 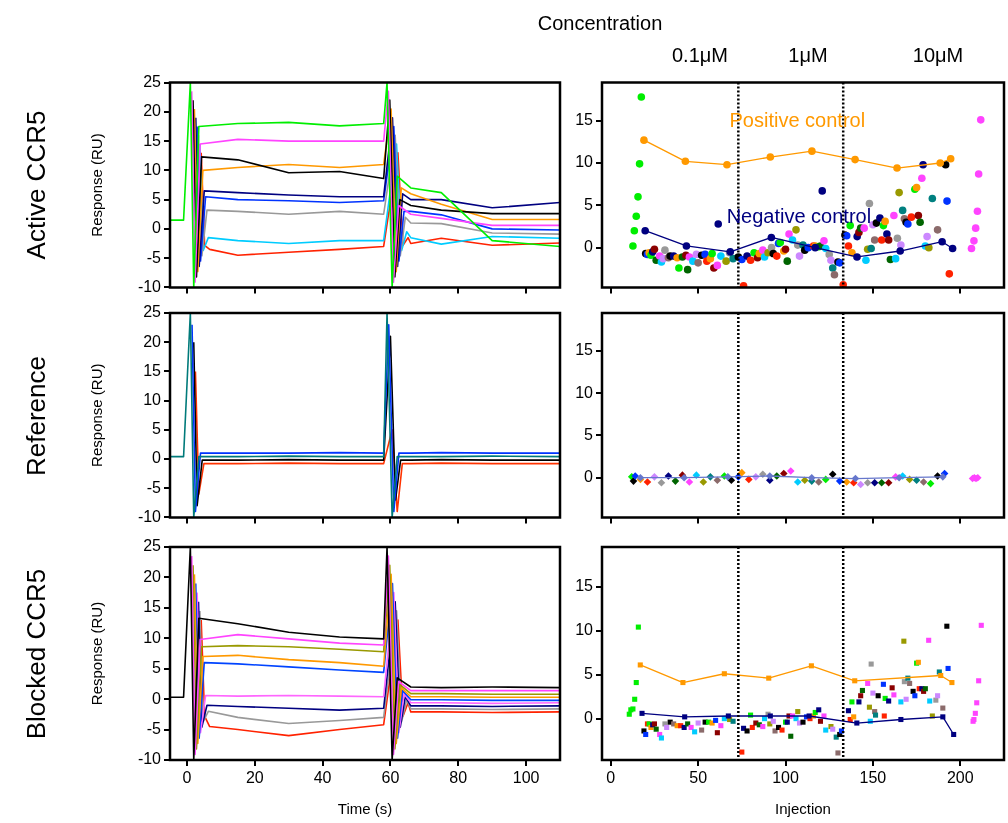 I want to click on text: 1μM, so click(x=808, y=55).